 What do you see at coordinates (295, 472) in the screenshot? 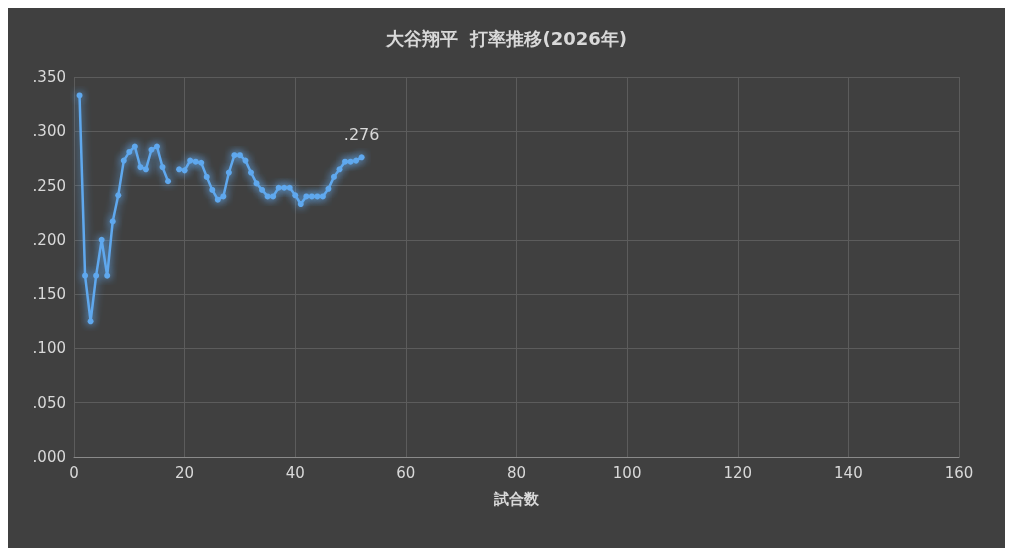
I see `x-tick-label: 40` at bounding box center [295, 472].